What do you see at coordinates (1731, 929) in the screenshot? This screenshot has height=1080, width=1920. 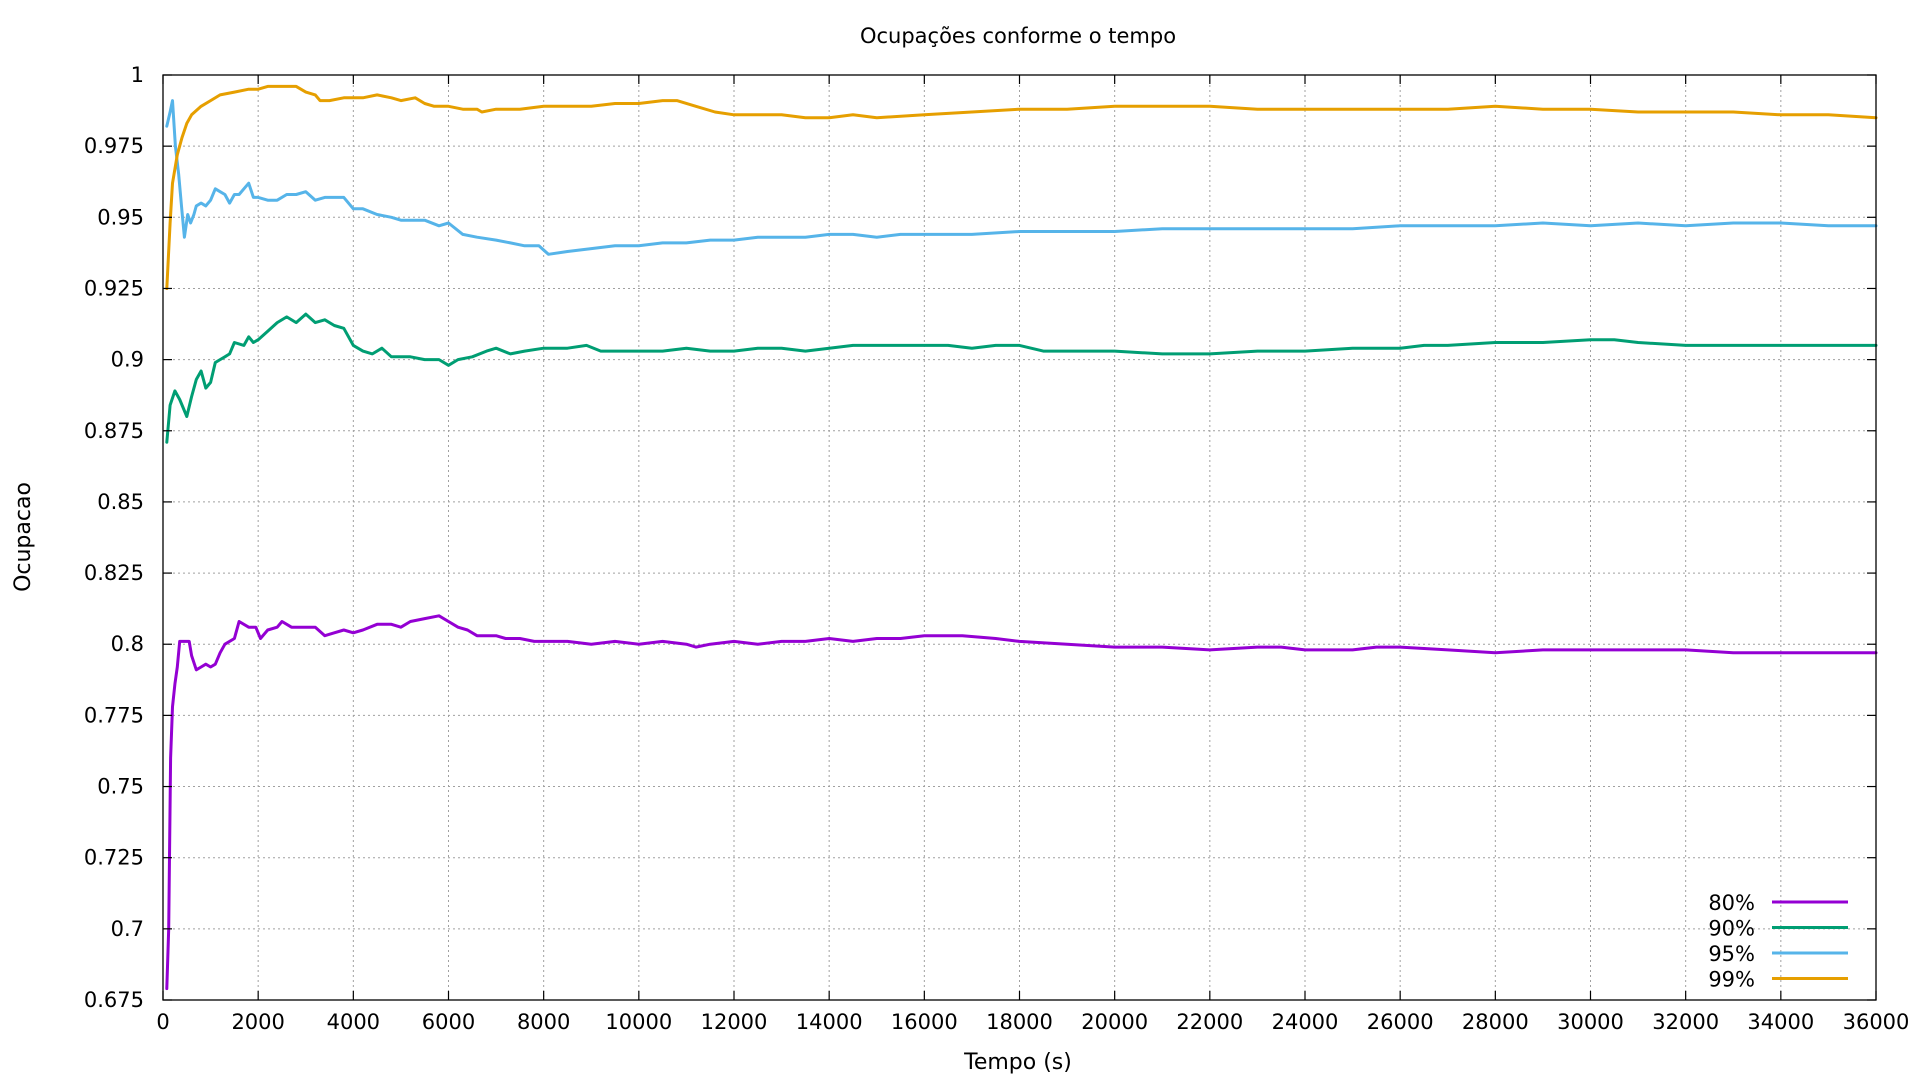 I see `legend-label: 90%` at bounding box center [1731, 929].